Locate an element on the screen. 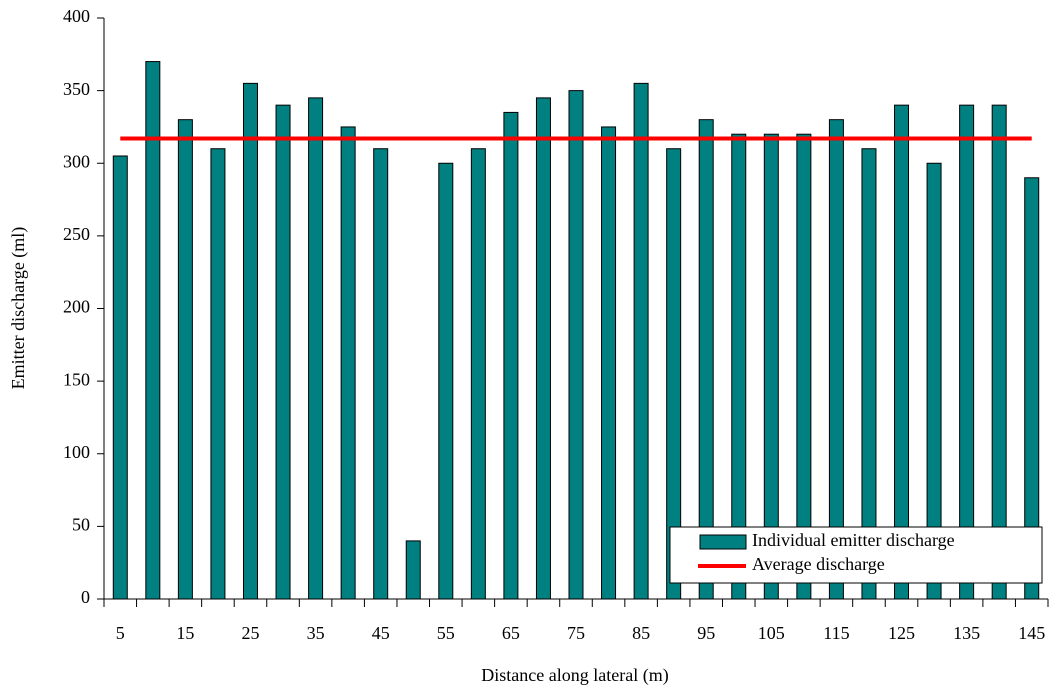 The image size is (1057, 693). x-tick-label: 55 is located at coordinates (446, 633).